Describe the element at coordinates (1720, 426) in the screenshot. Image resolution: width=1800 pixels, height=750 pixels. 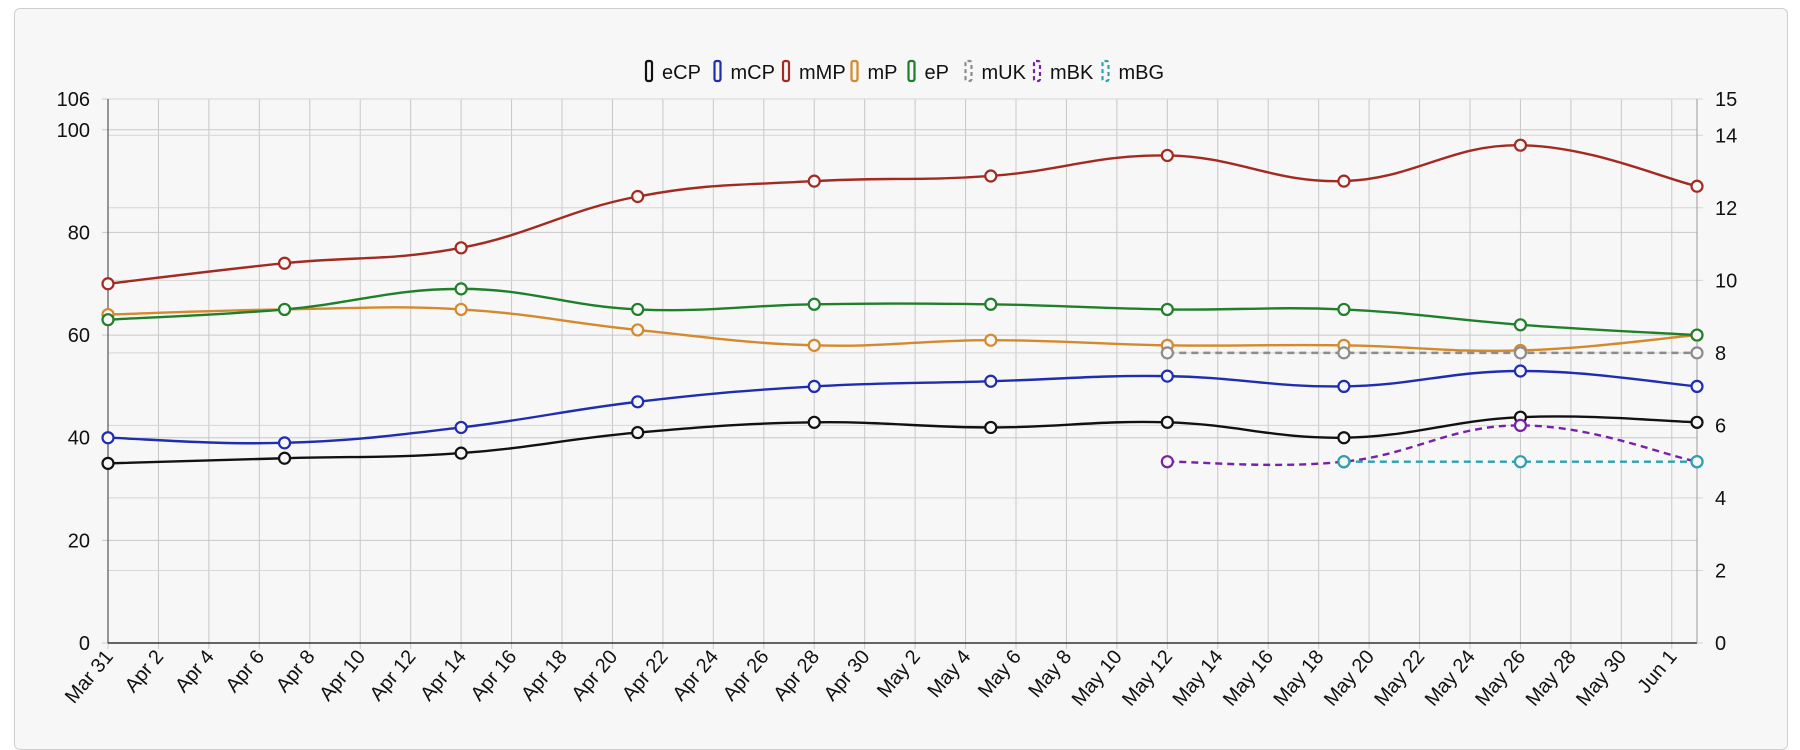
I see `y-right-tick-label: 6` at that location.